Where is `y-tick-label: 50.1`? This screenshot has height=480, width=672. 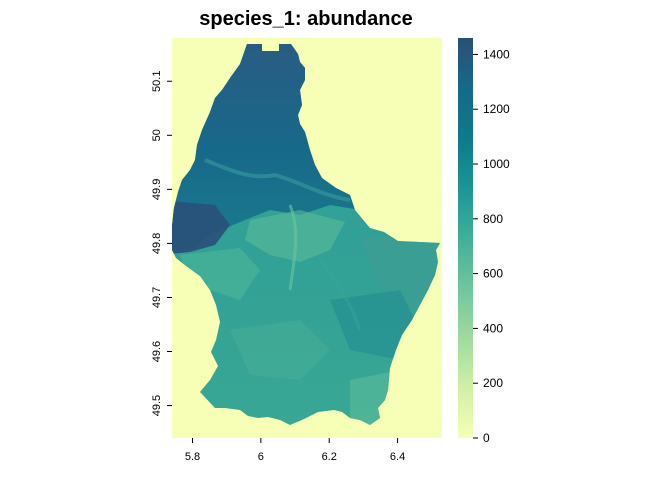
y-tick-label: 50.1 is located at coordinates (157, 81).